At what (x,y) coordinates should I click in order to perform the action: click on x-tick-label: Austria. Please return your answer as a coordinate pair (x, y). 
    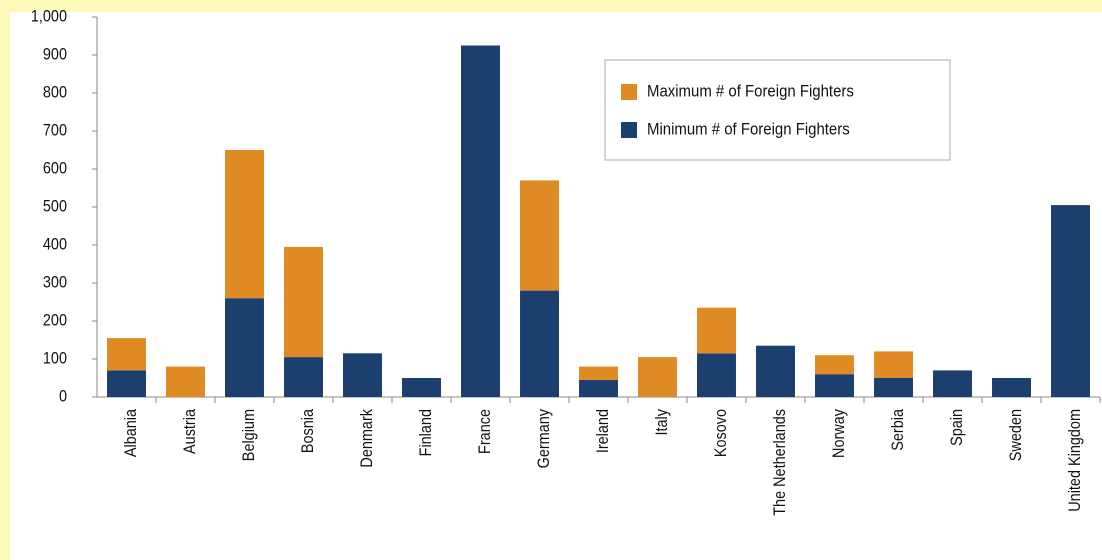
    Looking at the image, I should click on (190, 431).